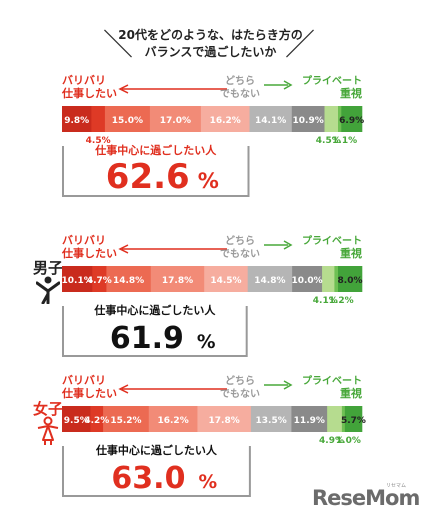 The width and height of the screenshot is (421, 520). I want to click on bar-label-2: 4.5%, so click(98, 141).